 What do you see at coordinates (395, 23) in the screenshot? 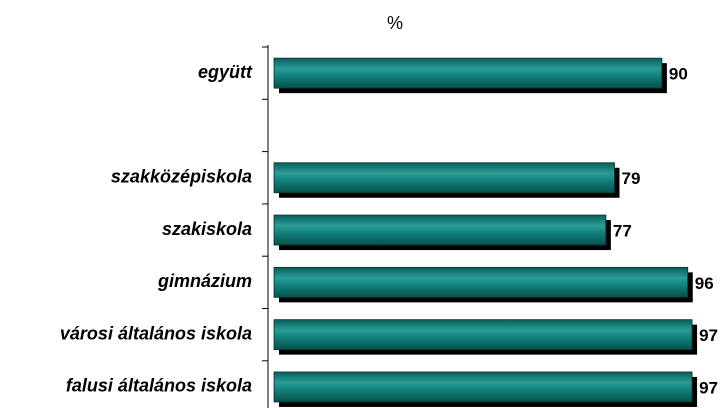
I see `chart-subtitle: %` at bounding box center [395, 23].